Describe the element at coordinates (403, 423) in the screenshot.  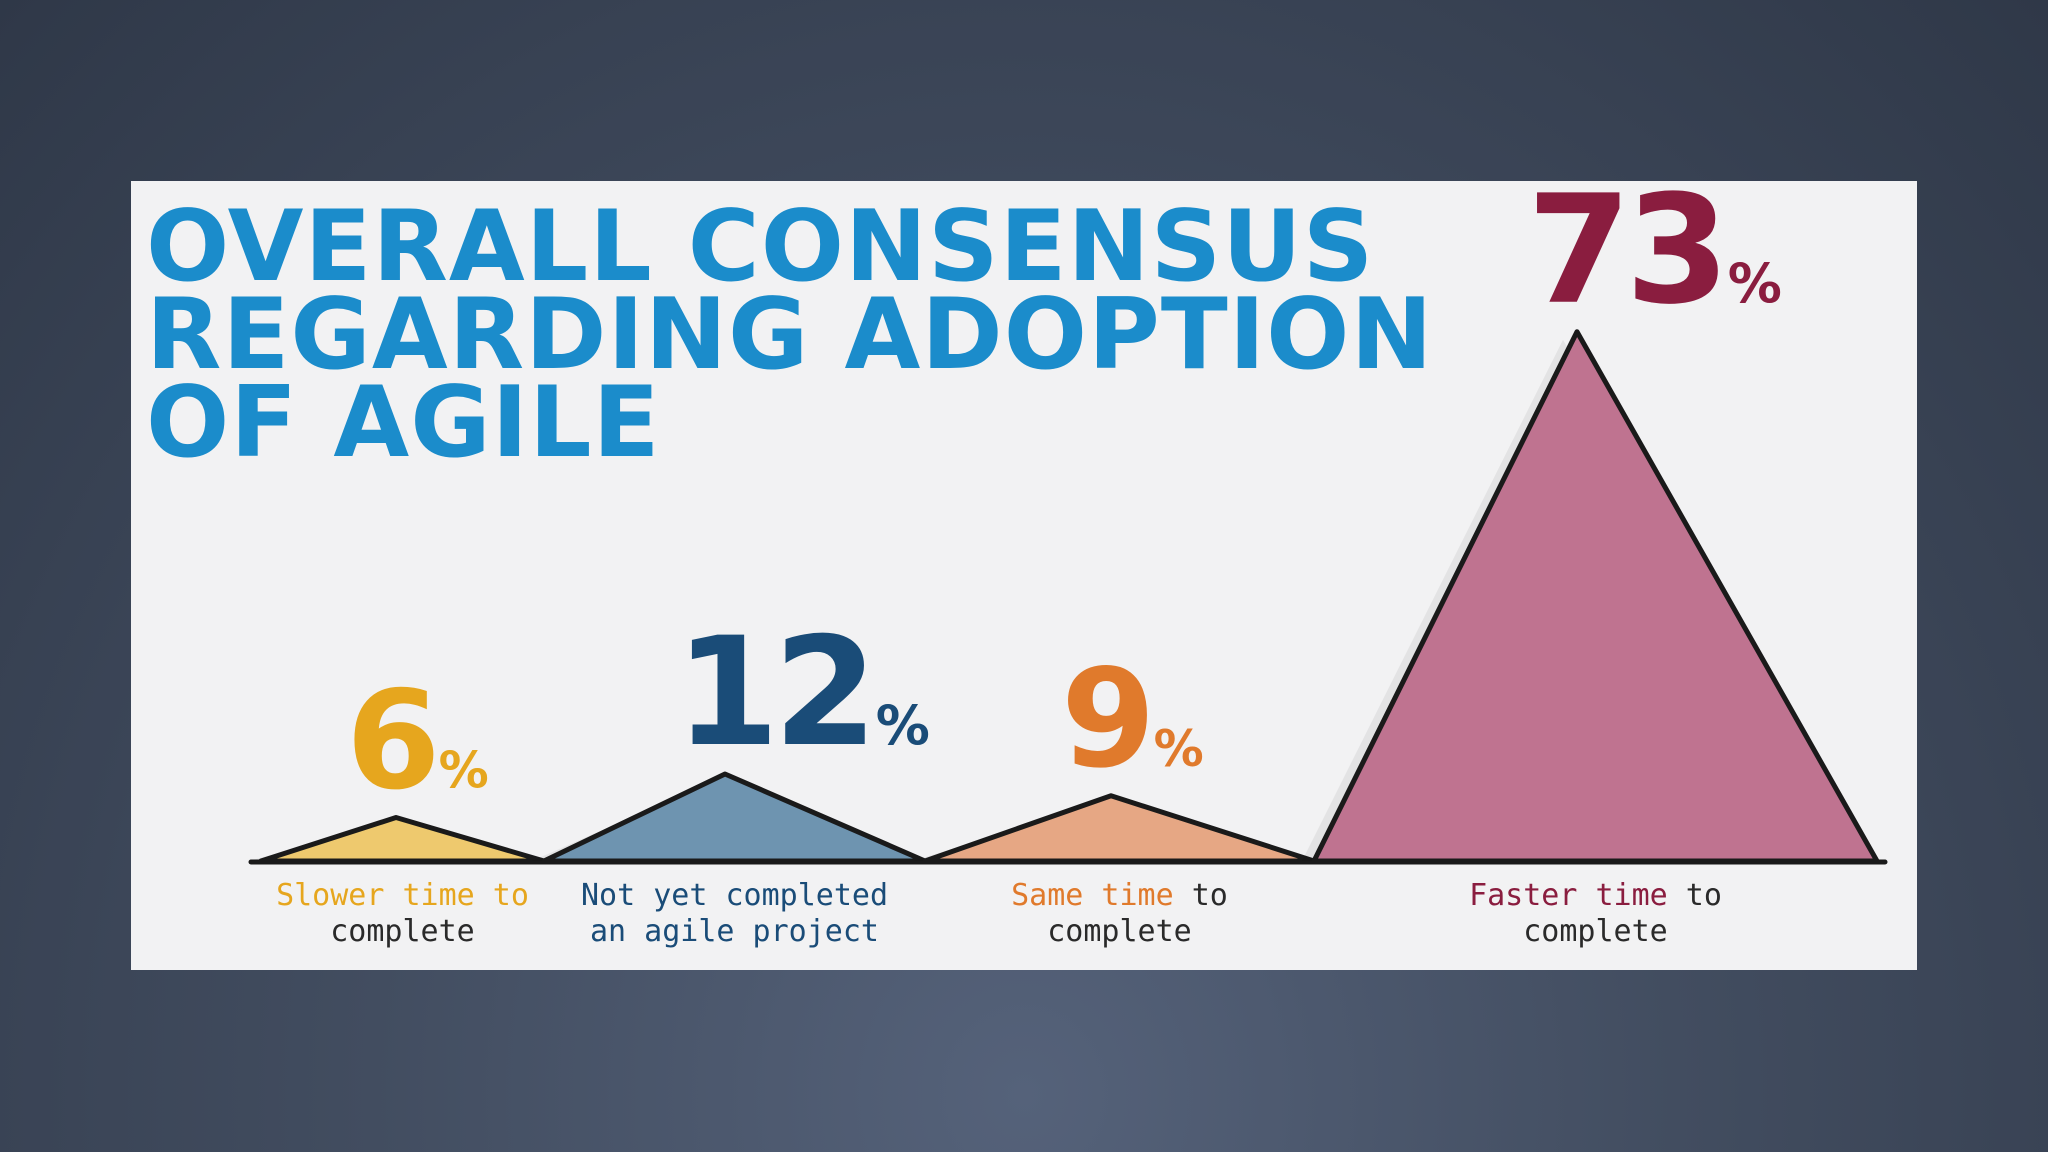
I see `chart-title-line-3: OF AGILE` at that location.